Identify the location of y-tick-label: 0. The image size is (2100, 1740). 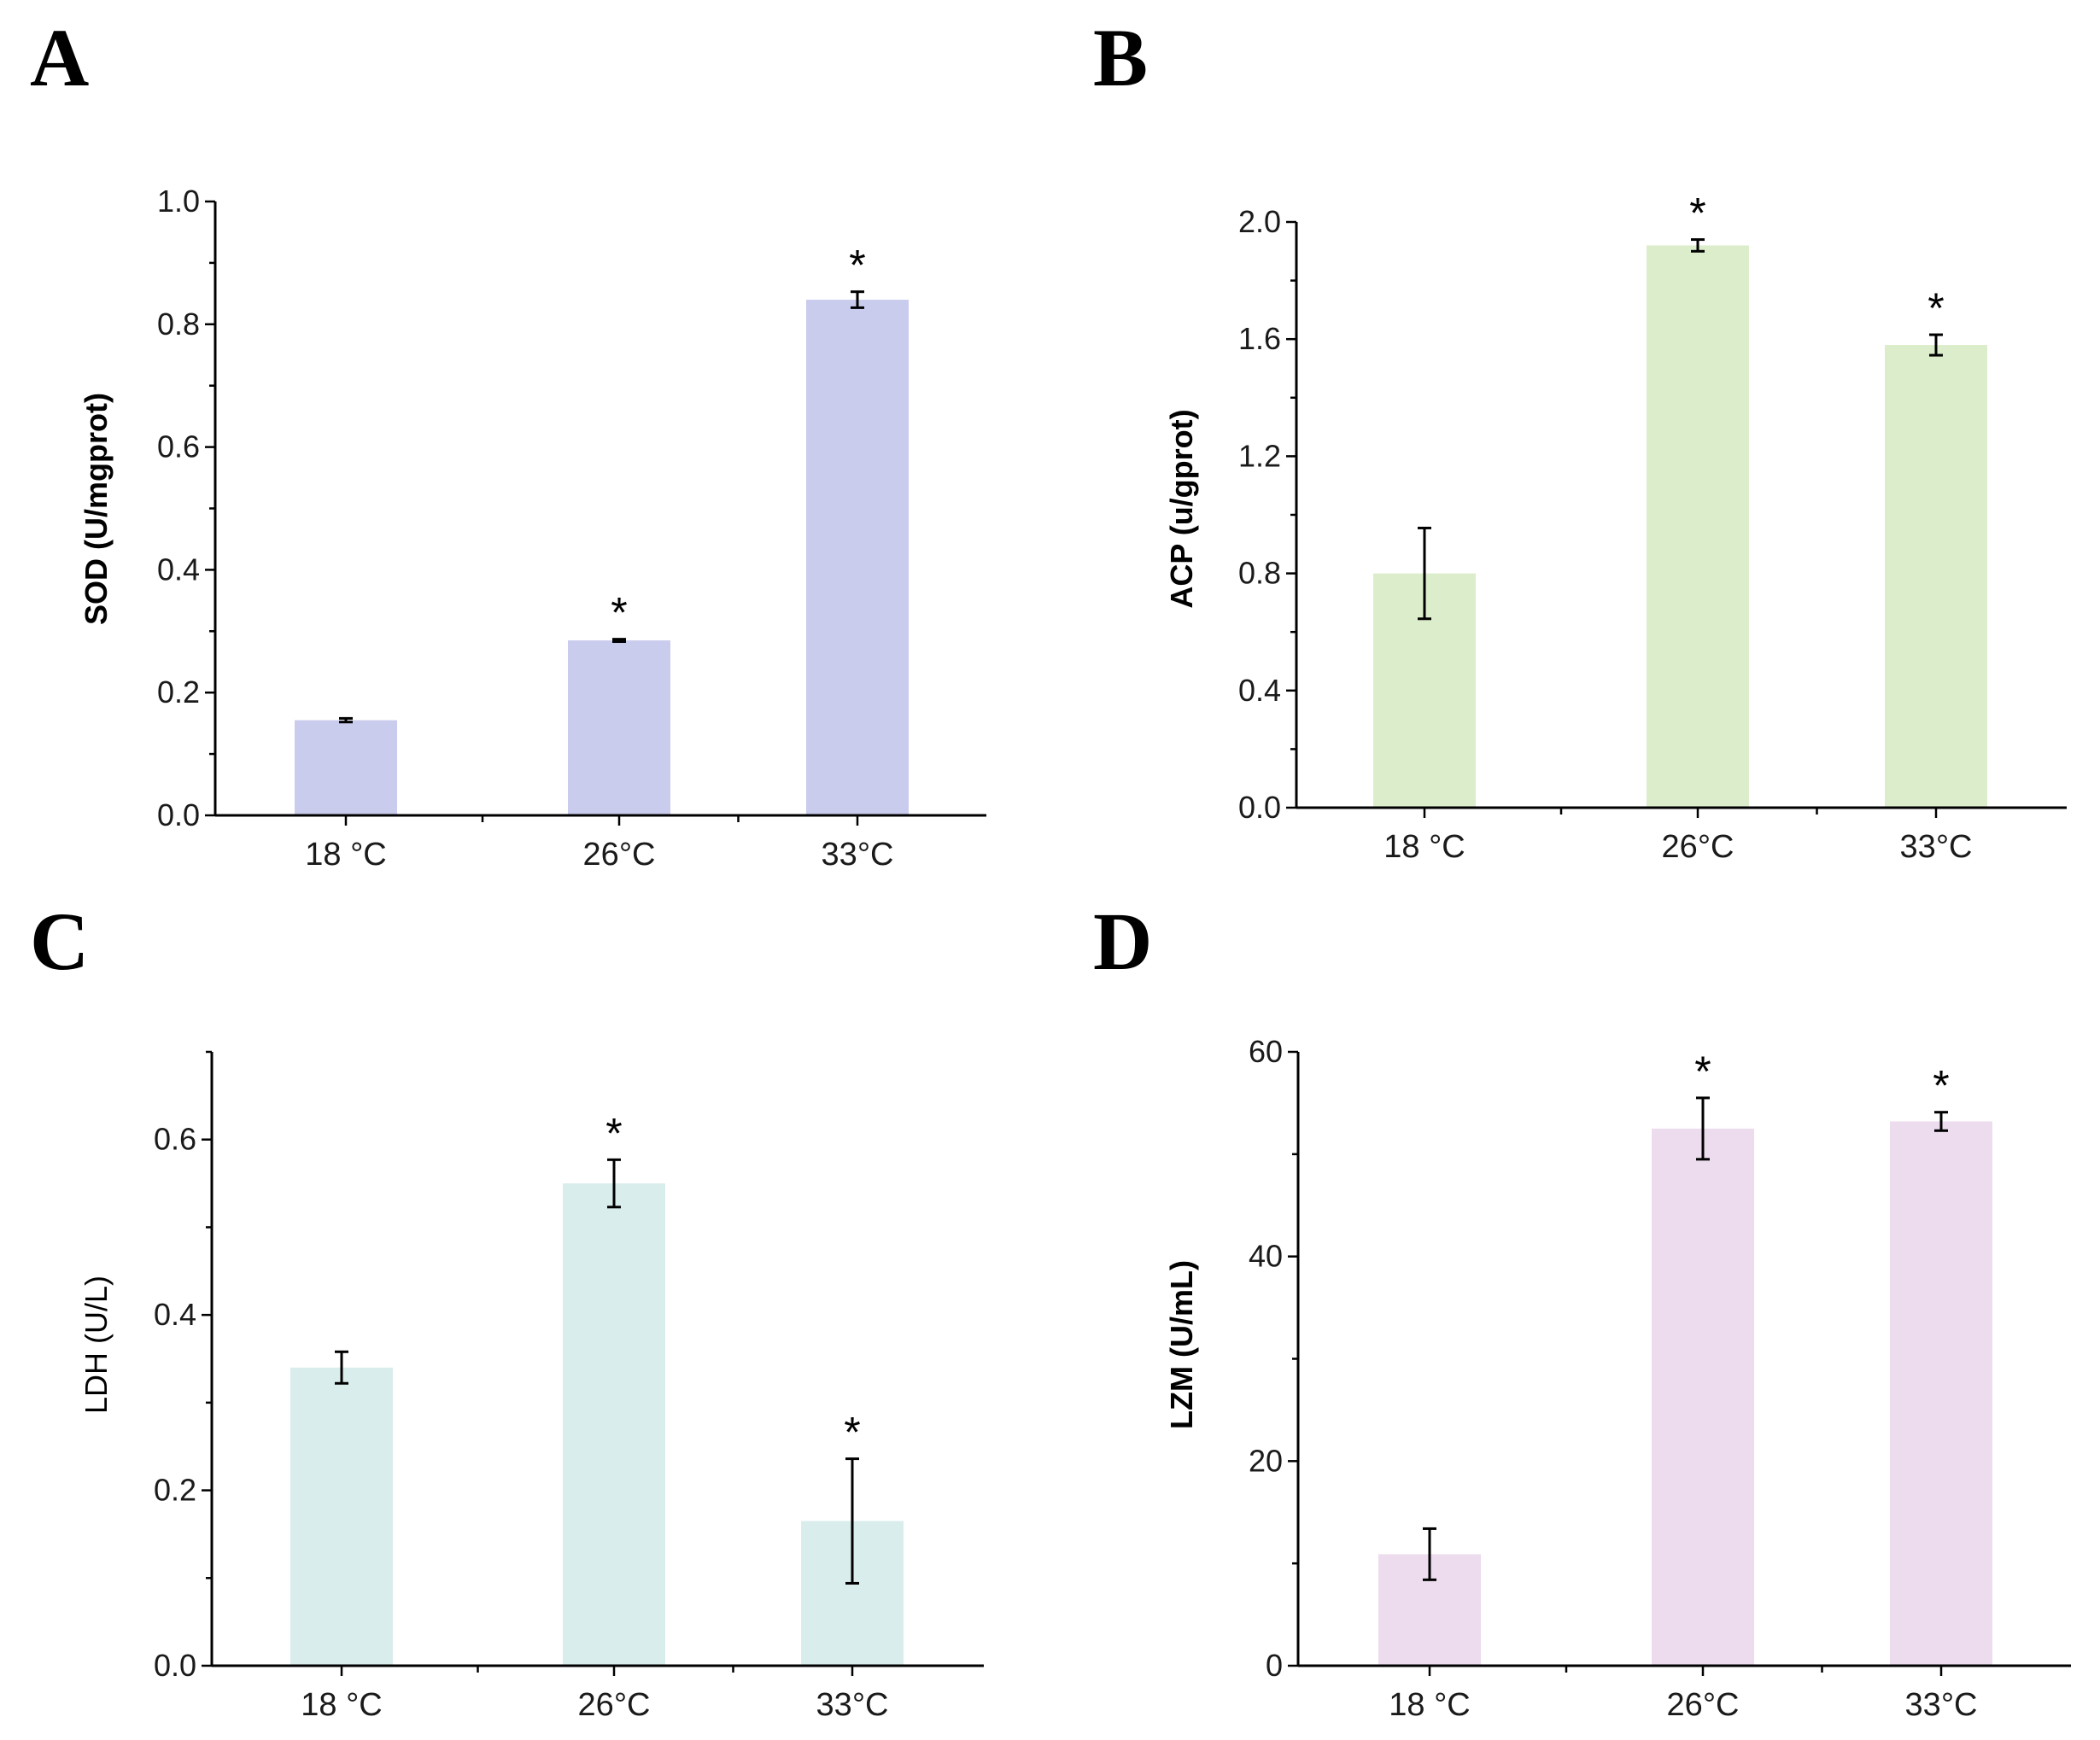
(1275, 1665).